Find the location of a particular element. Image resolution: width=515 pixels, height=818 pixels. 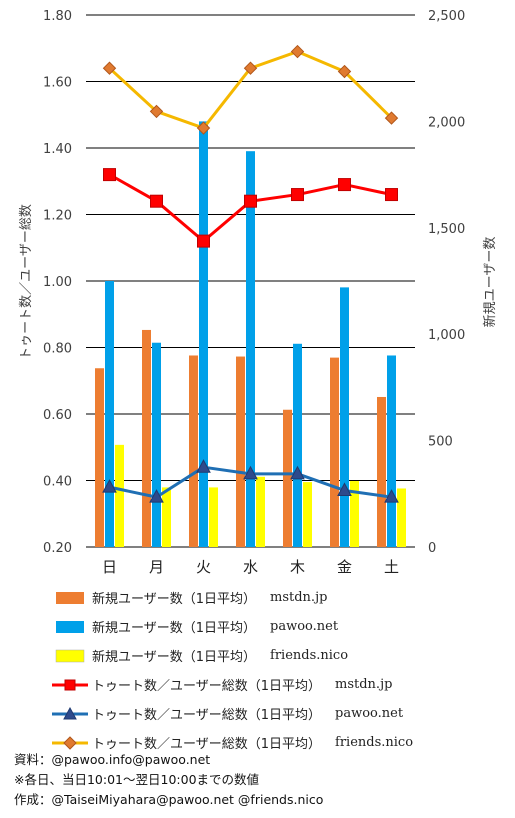

category-label: 月 is located at coordinates (156, 567).